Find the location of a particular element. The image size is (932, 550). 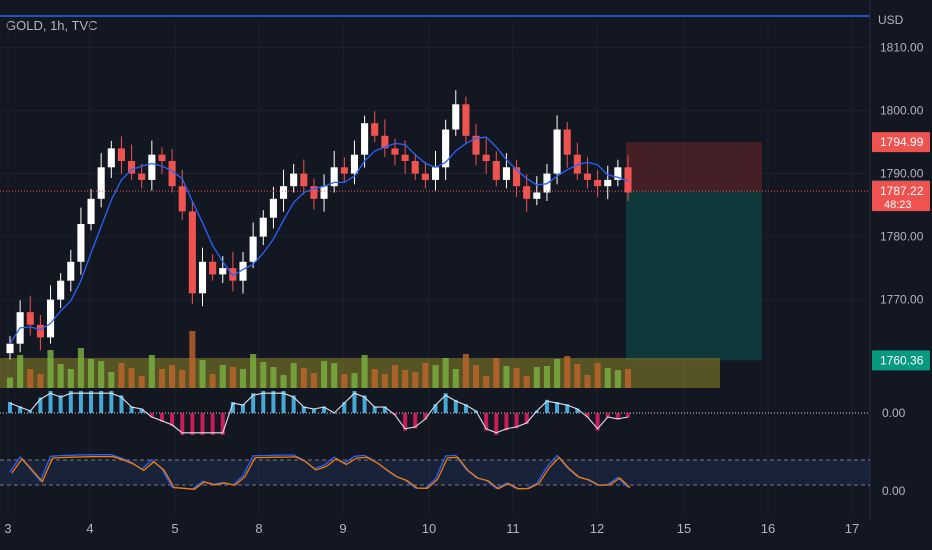

price-tick-1810.00: 1810.00 is located at coordinates (902, 48).